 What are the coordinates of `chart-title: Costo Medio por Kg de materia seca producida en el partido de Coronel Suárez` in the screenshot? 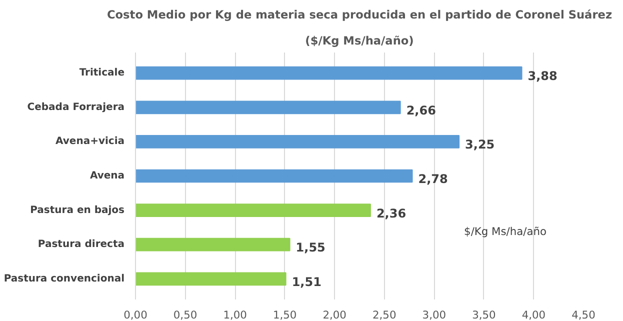 It's located at (359, 15).